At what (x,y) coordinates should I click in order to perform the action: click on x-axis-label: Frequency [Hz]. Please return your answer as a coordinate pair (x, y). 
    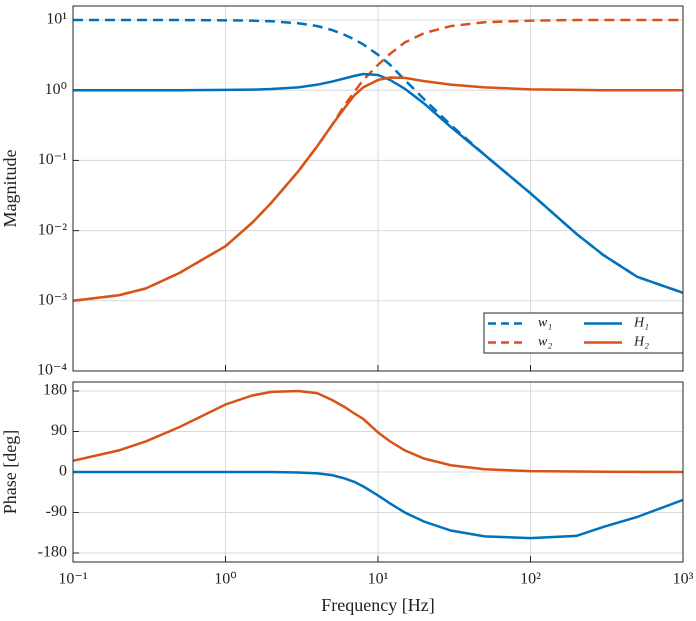
    Looking at the image, I should click on (377, 605).